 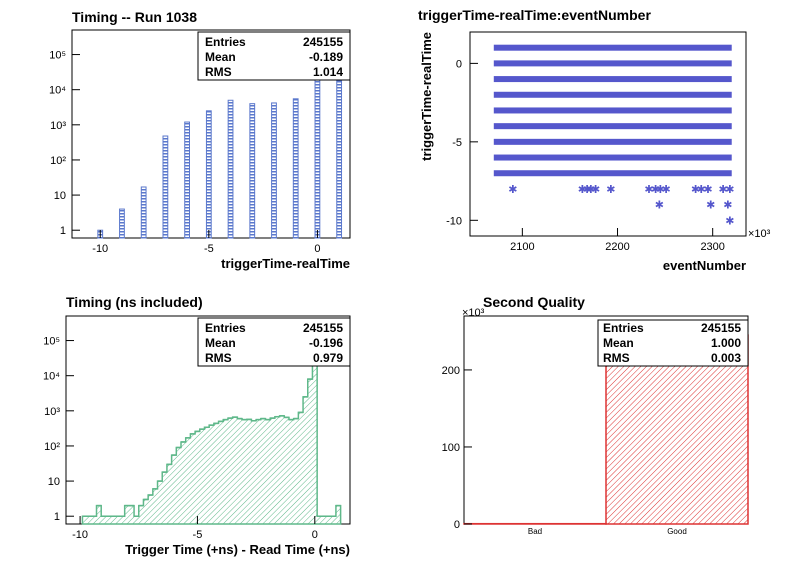 What do you see at coordinates (58, 161) in the screenshot?
I see `timing-y-tick-label: 10²` at bounding box center [58, 161].